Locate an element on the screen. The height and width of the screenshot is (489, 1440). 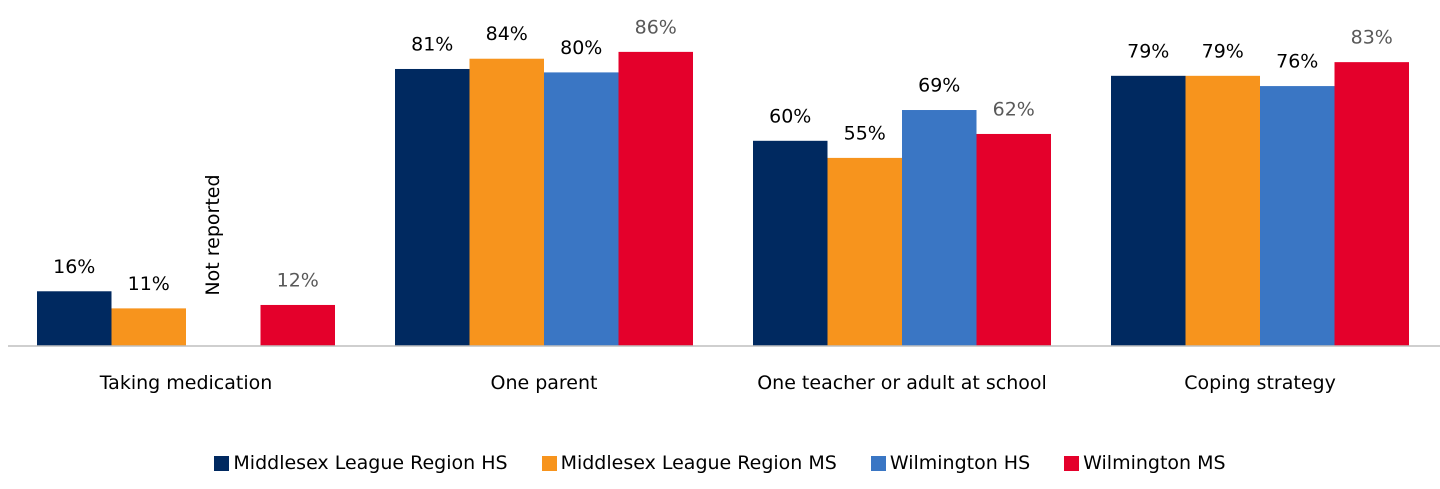
data-label: 80% is located at coordinates (581, 48).